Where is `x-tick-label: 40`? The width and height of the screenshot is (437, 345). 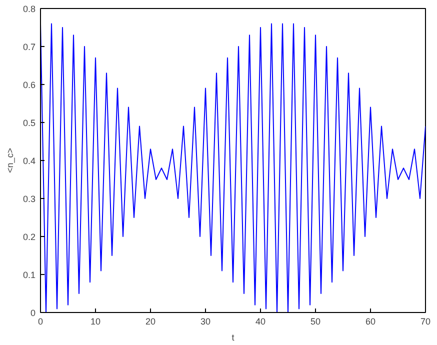
x-tick-label: 40 is located at coordinates (260, 321).